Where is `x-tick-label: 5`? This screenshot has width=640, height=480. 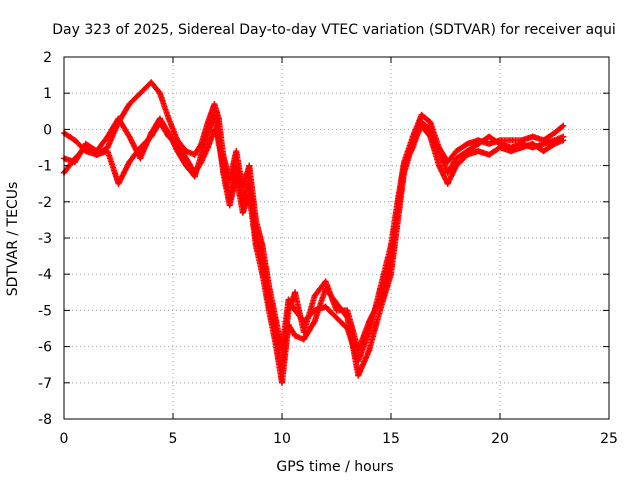 x-tick-label: 5 is located at coordinates (173, 439).